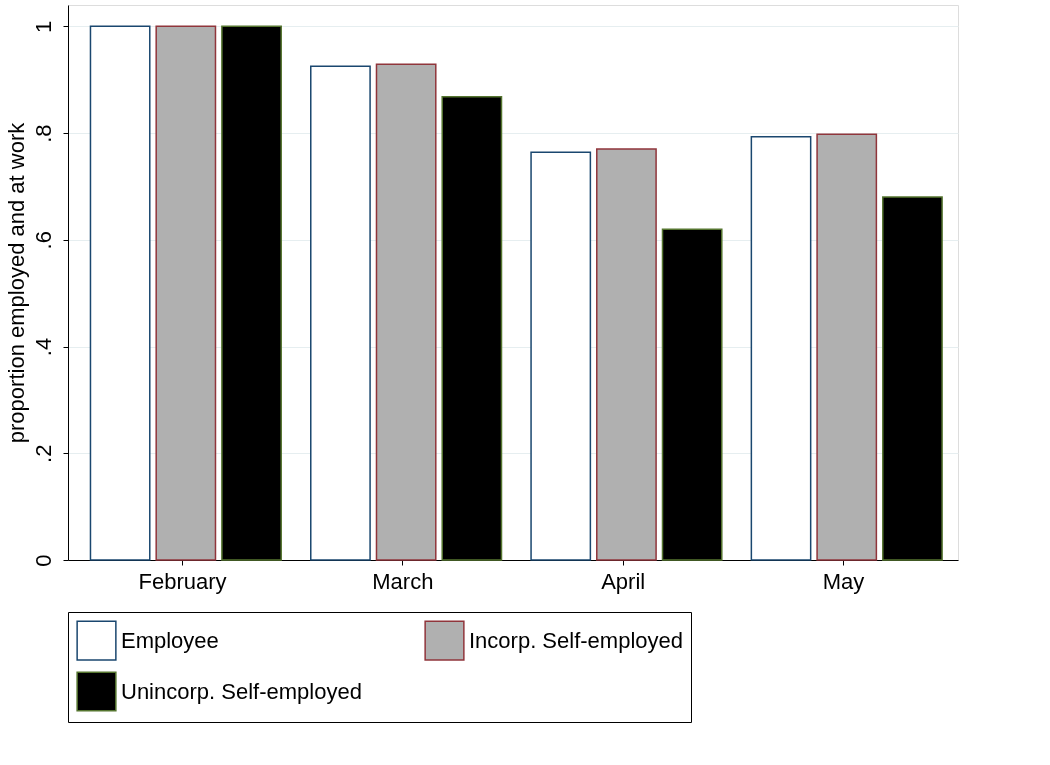 The image size is (1050, 765). I want to click on y-tick-label: 0, so click(43, 560).